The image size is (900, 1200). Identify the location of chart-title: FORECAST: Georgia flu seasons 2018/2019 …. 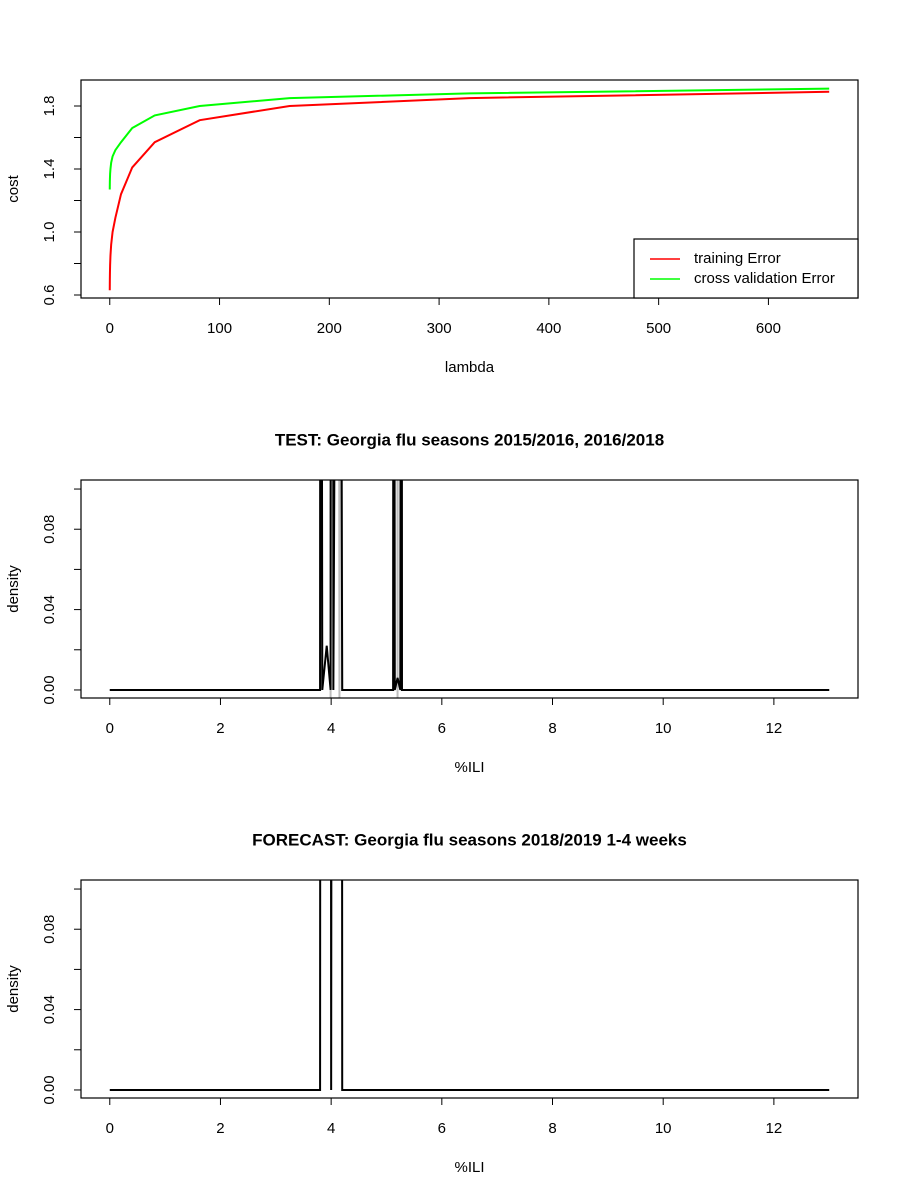
(469, 839).